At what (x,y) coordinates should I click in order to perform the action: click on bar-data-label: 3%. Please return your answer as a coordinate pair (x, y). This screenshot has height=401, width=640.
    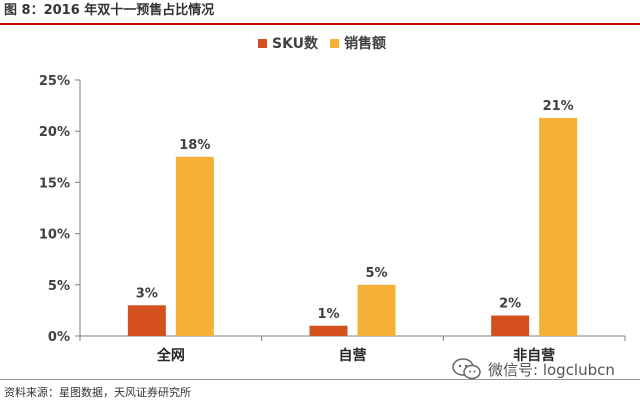
    Looking at the image, I should click on (147, 293).